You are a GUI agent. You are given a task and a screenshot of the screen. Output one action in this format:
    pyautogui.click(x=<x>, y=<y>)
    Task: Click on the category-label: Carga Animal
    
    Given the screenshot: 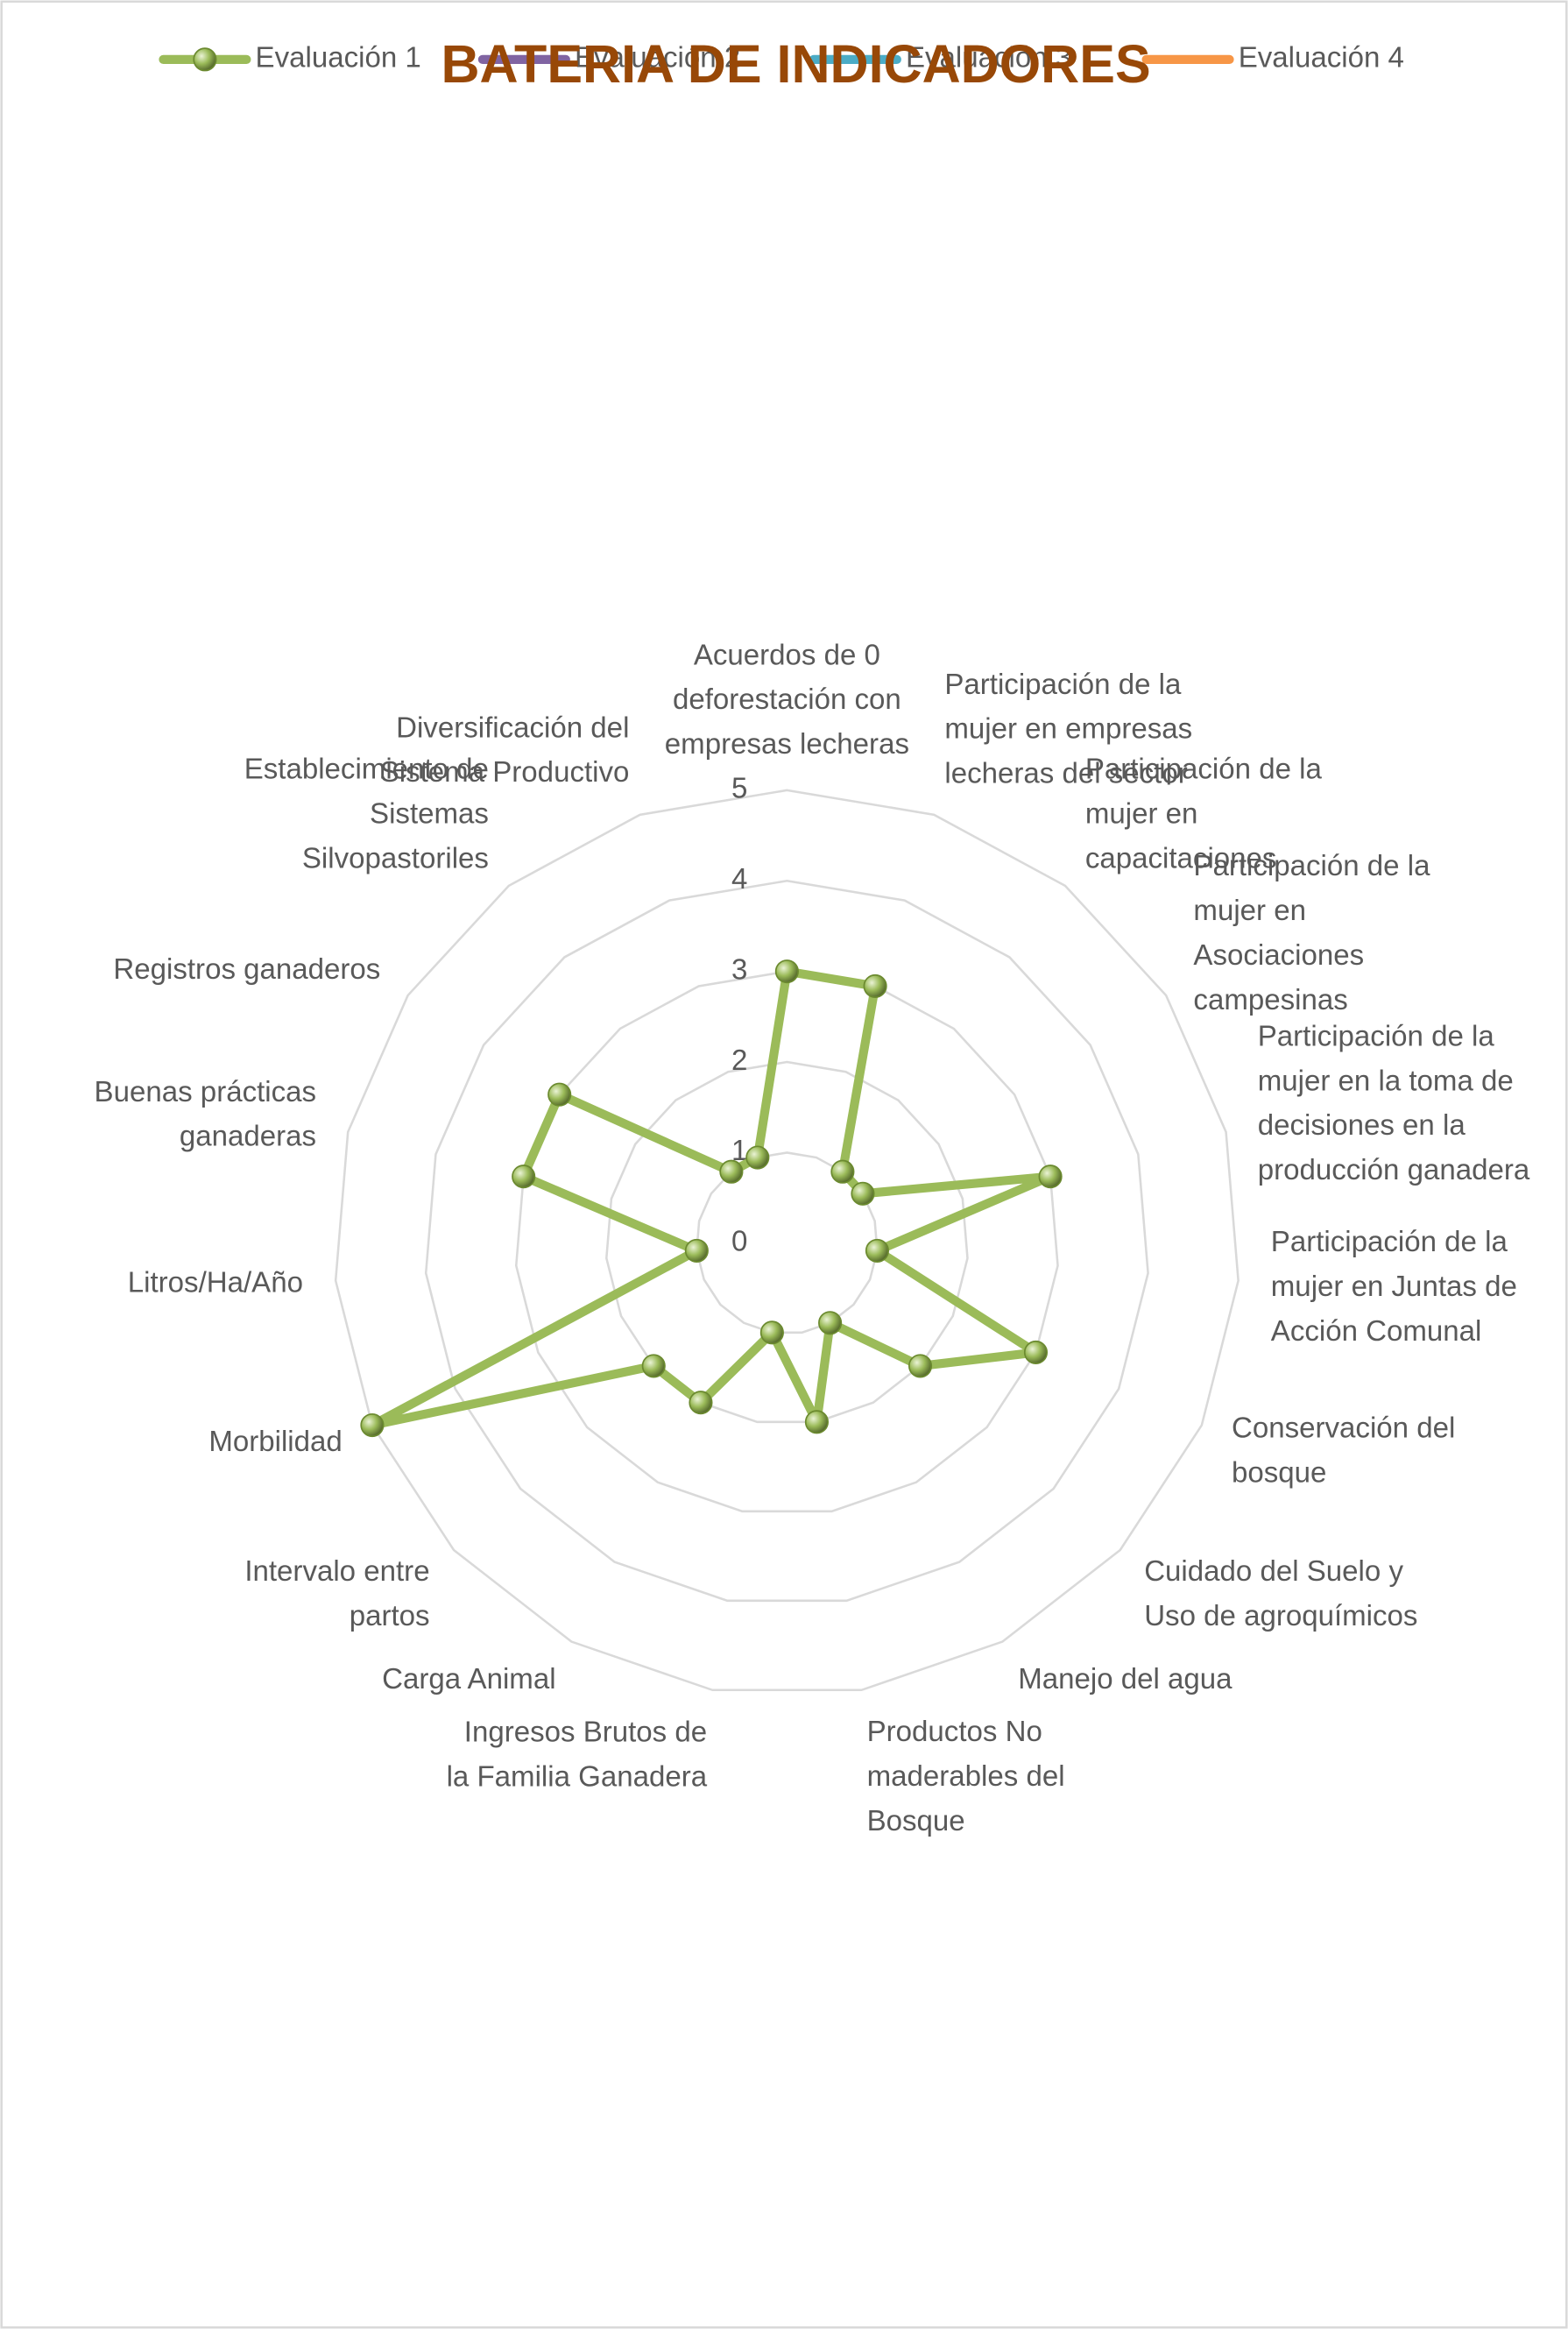 What is the action you would take?
    pyautogui.click(x=468, y=1679)
    